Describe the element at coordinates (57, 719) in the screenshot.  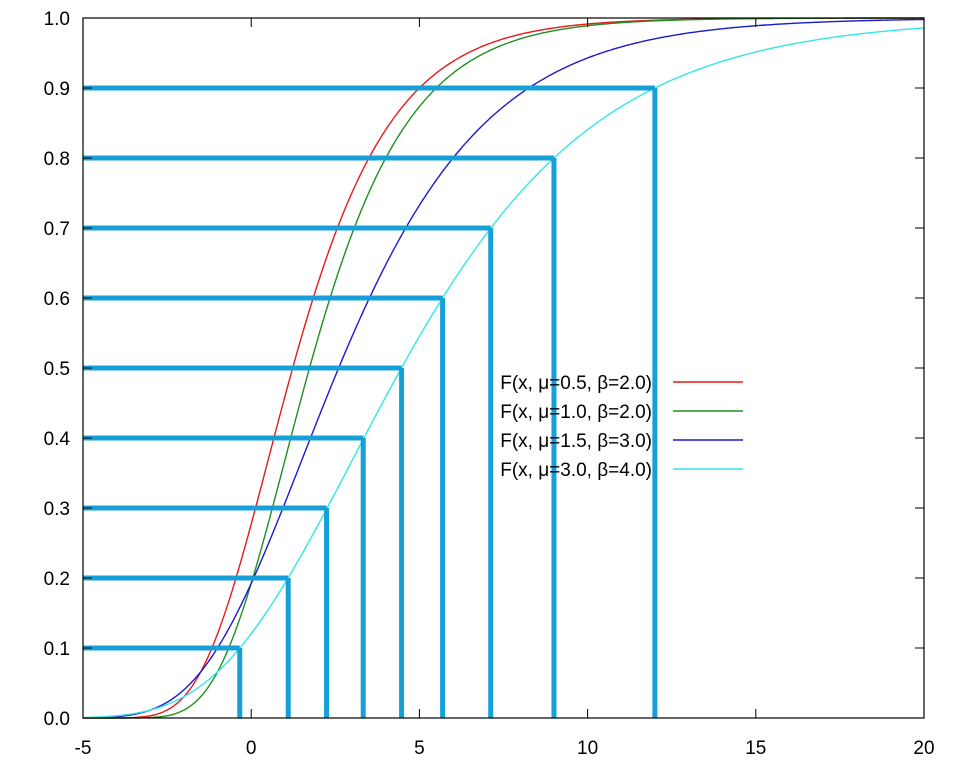
I see `y-tick-label-0: 0.0` at that location.